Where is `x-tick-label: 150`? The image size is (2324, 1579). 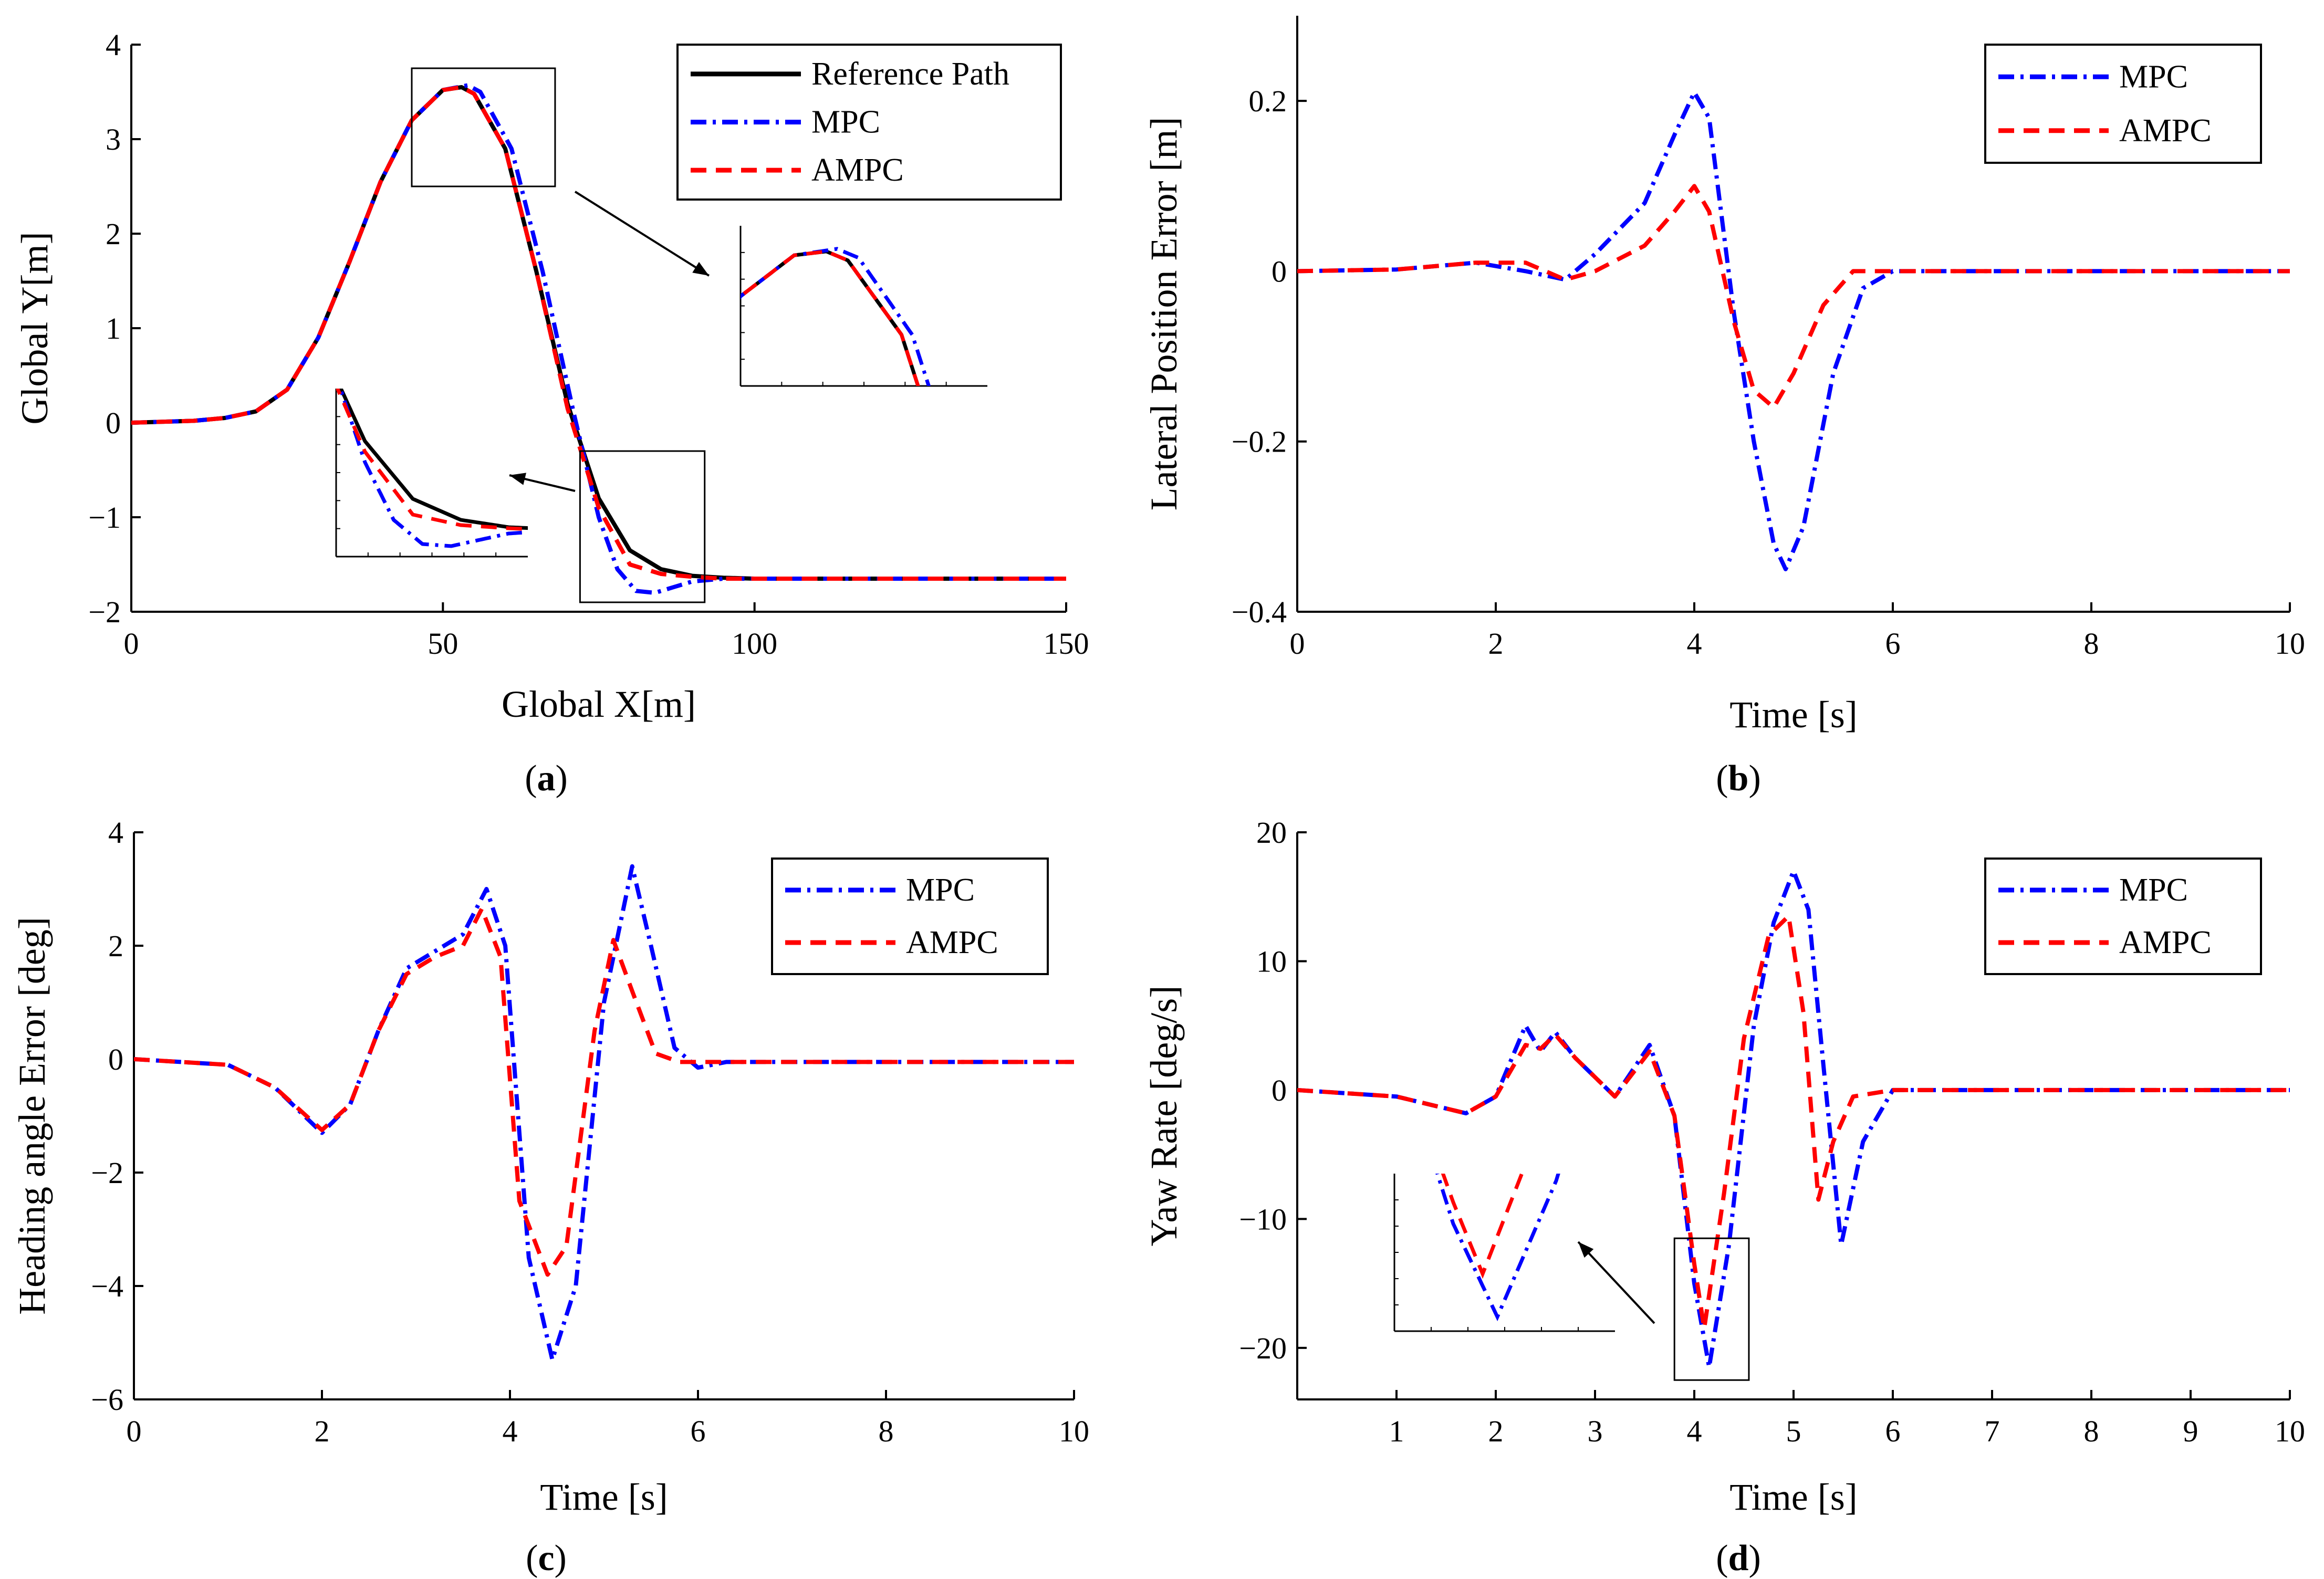
x-tick-label: 150 is located at coordinates (1066, 643).